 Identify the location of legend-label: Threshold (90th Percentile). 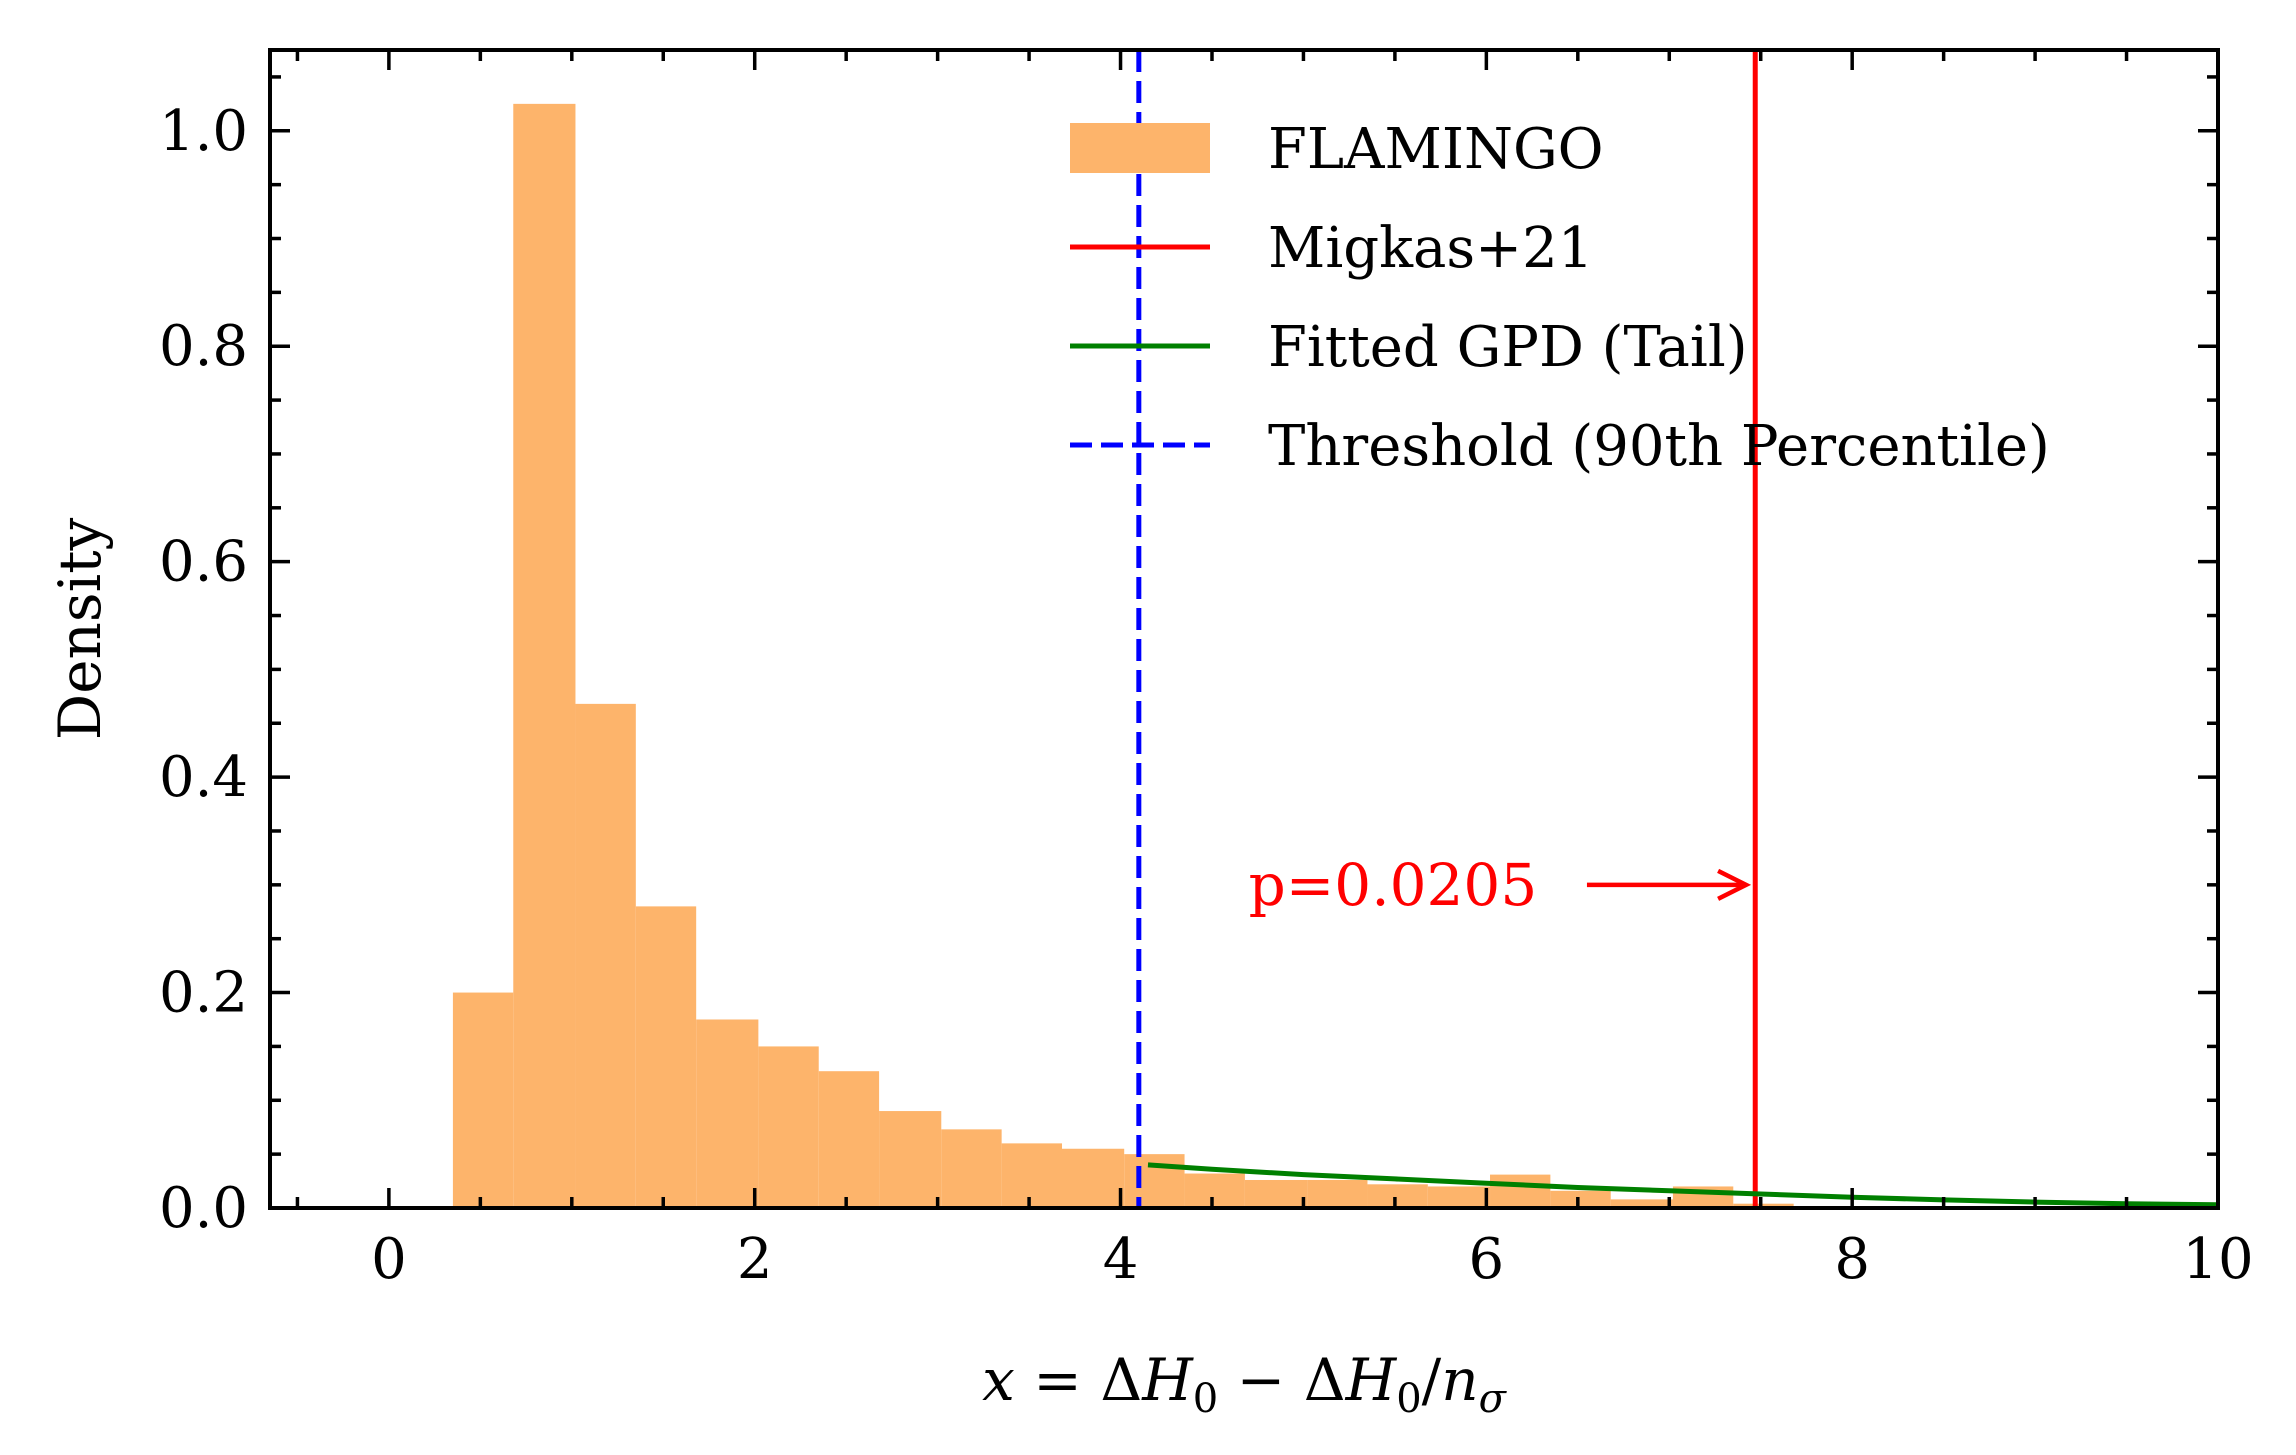
(1659, 446).